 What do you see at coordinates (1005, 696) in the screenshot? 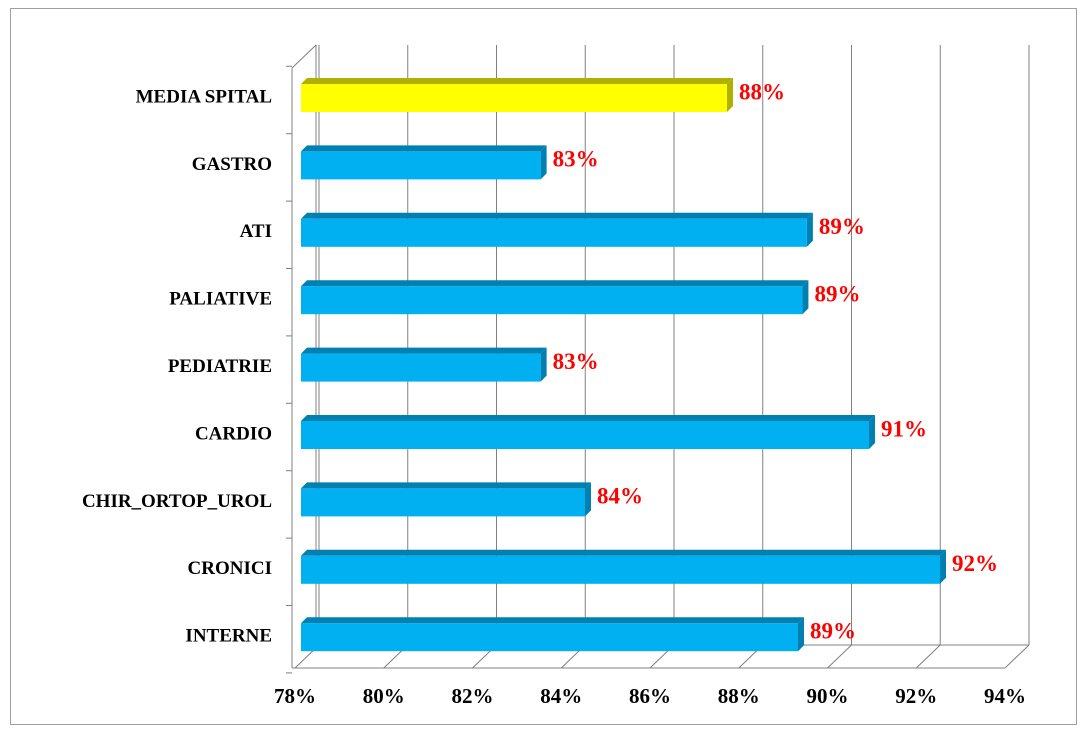
I see `x-tick-label: 94%` at bounding box center [1005, 696].